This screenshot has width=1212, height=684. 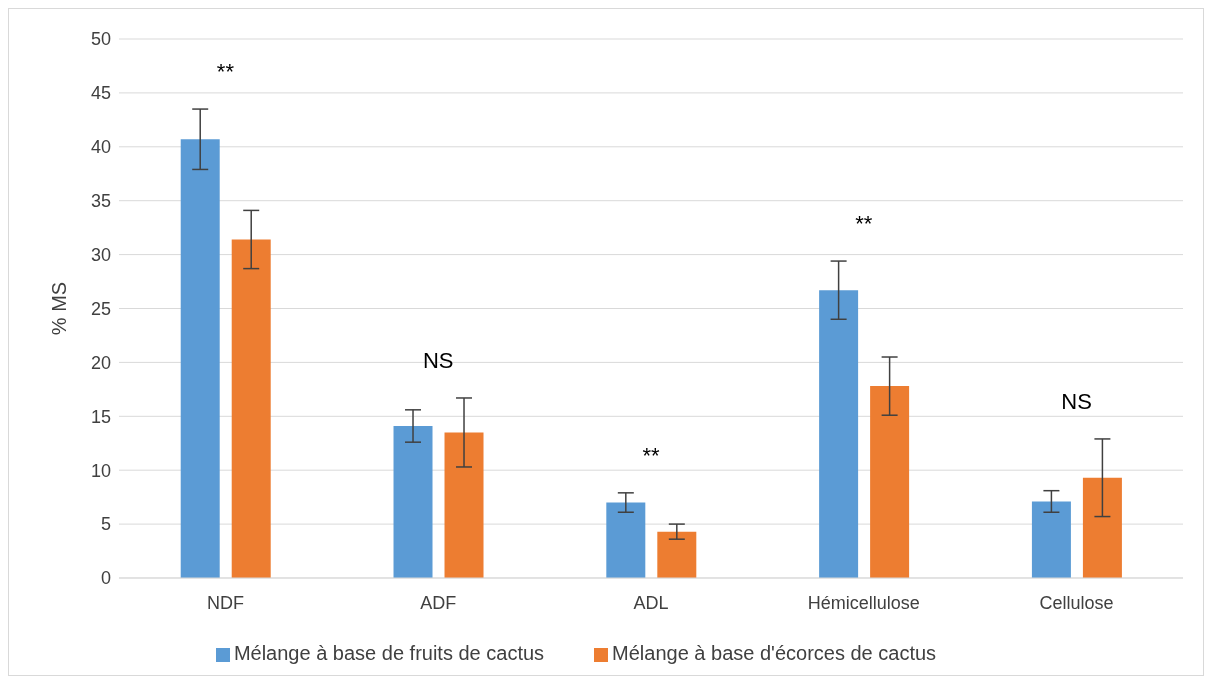 What do you see at coordinates (100, 416) in the screenshot?
I see `y-tick-label: 15` at bounding box center [100, 416].